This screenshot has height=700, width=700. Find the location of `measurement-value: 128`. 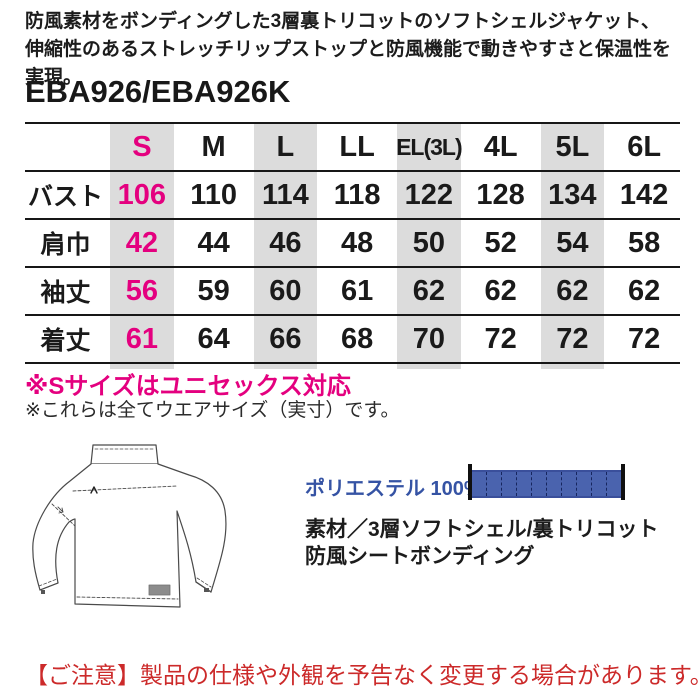

measurement-value: 128 is located at coordinates (500, 196).